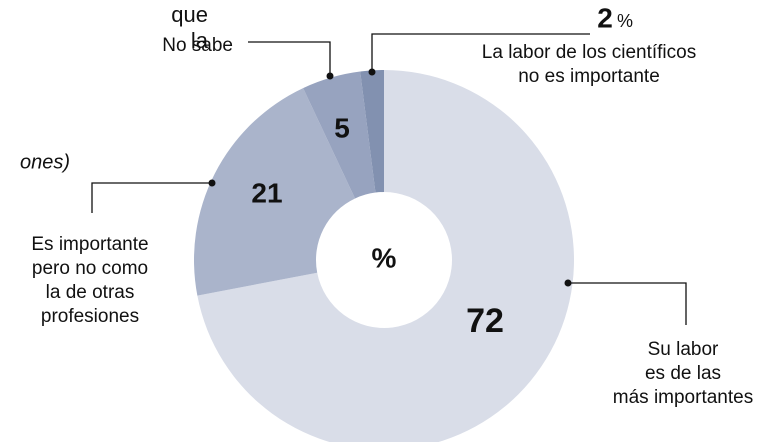 The image size is (782, 442). Describe the element at coordinates (45, 162) in the screenshot. I see `cropped-text: ones)` at that location.